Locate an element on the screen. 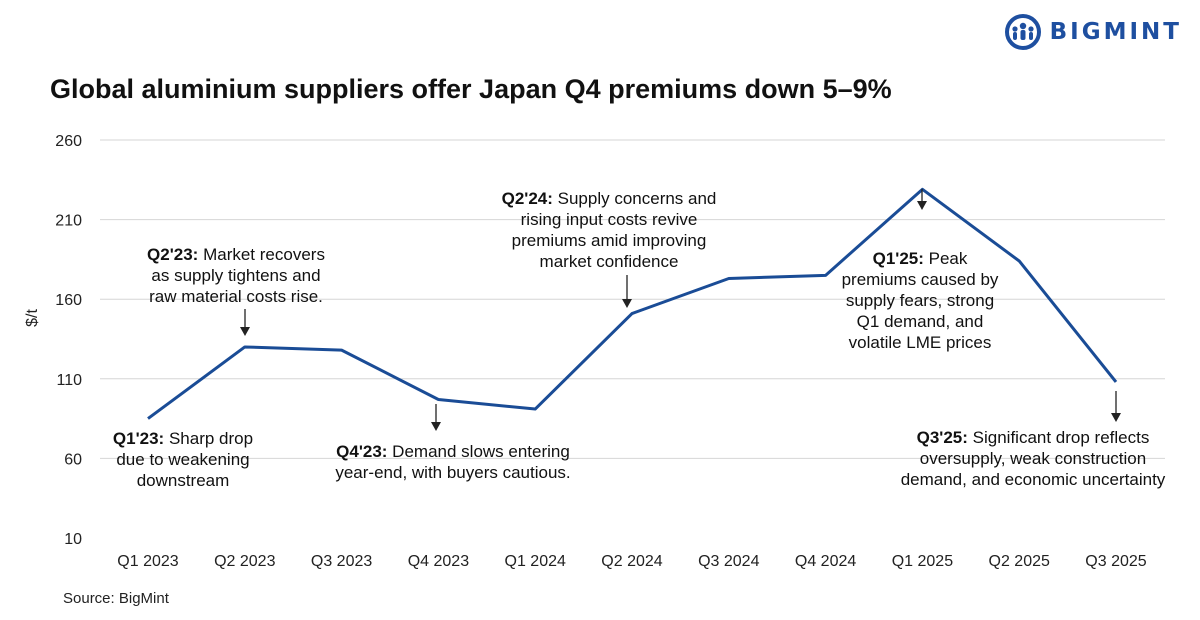  annotation-line: as supply tightens and is located at coordinates (236, 275).